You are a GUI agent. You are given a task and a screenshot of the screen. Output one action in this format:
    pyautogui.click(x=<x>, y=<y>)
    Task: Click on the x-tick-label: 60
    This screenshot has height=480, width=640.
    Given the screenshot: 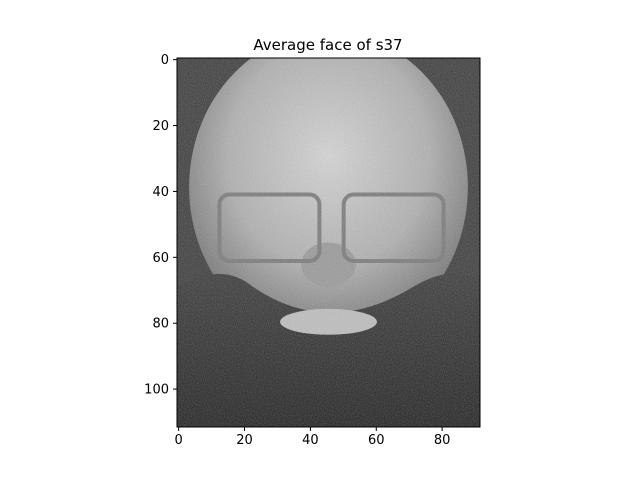 What is the action you would take?
    pyautogui.click(x=376, y=440)
    